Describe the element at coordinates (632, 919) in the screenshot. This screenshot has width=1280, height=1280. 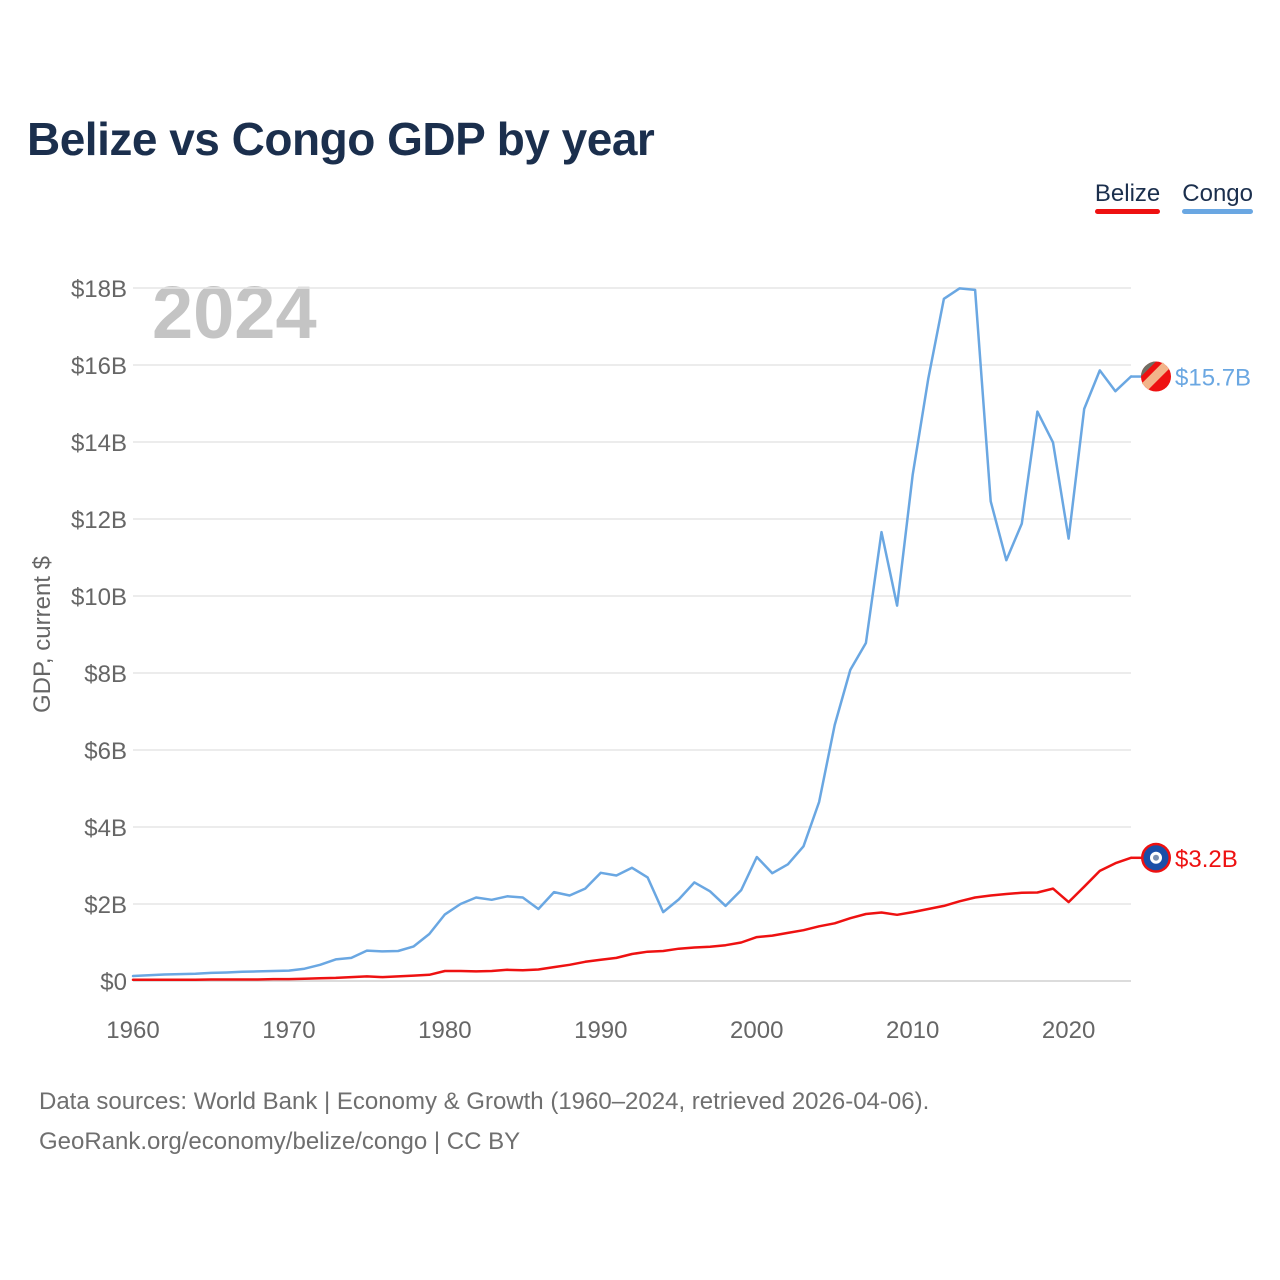
I see `series-line-belize` at that location.